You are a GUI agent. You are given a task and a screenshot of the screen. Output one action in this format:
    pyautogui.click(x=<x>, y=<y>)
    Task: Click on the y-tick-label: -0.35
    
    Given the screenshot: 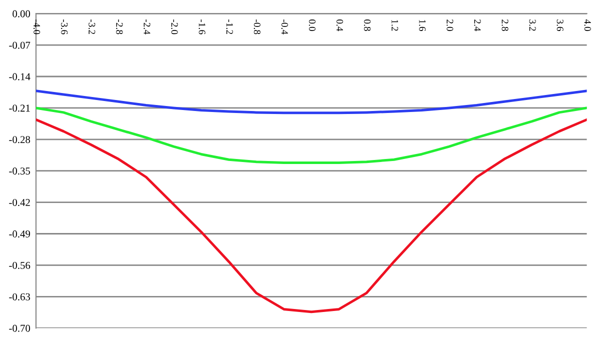 What is the action you would take?
    pyautogui.click(x=19, y=171)
    